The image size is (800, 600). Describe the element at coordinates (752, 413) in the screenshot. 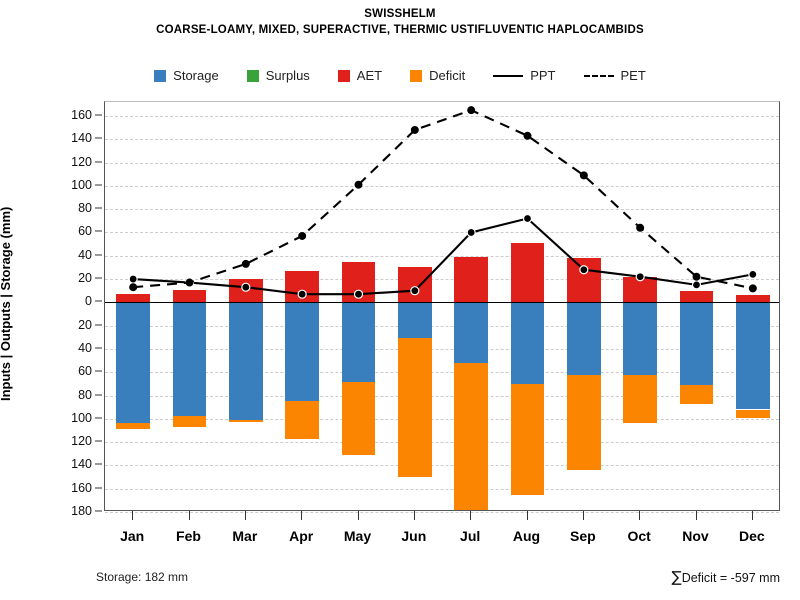

I see `bar-segment-deficit-dec` at that location.